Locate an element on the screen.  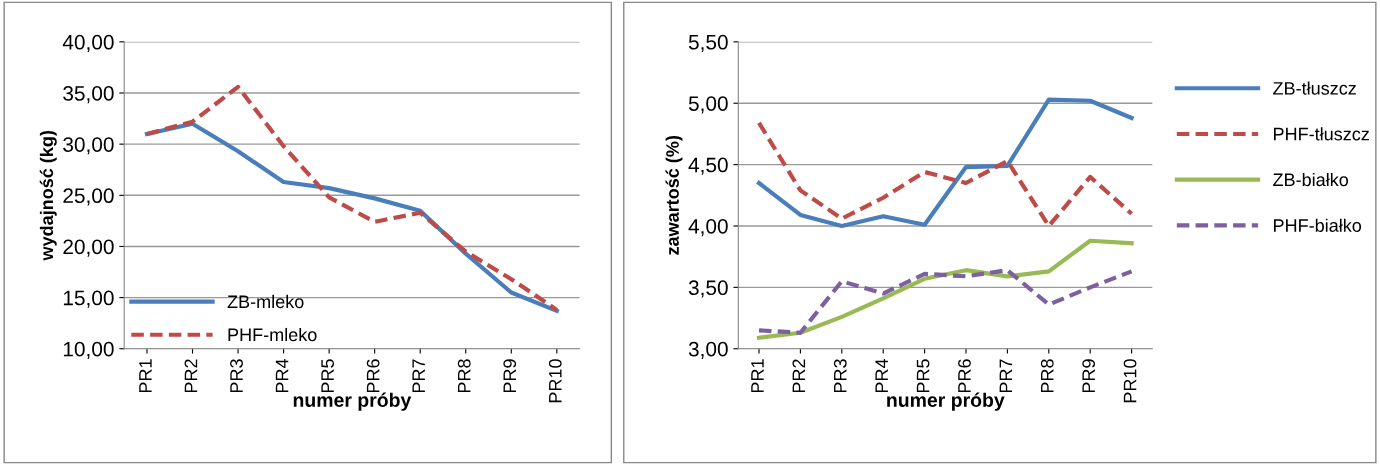
y-tick-label: 15,00 is located at coordinates (88, 299).